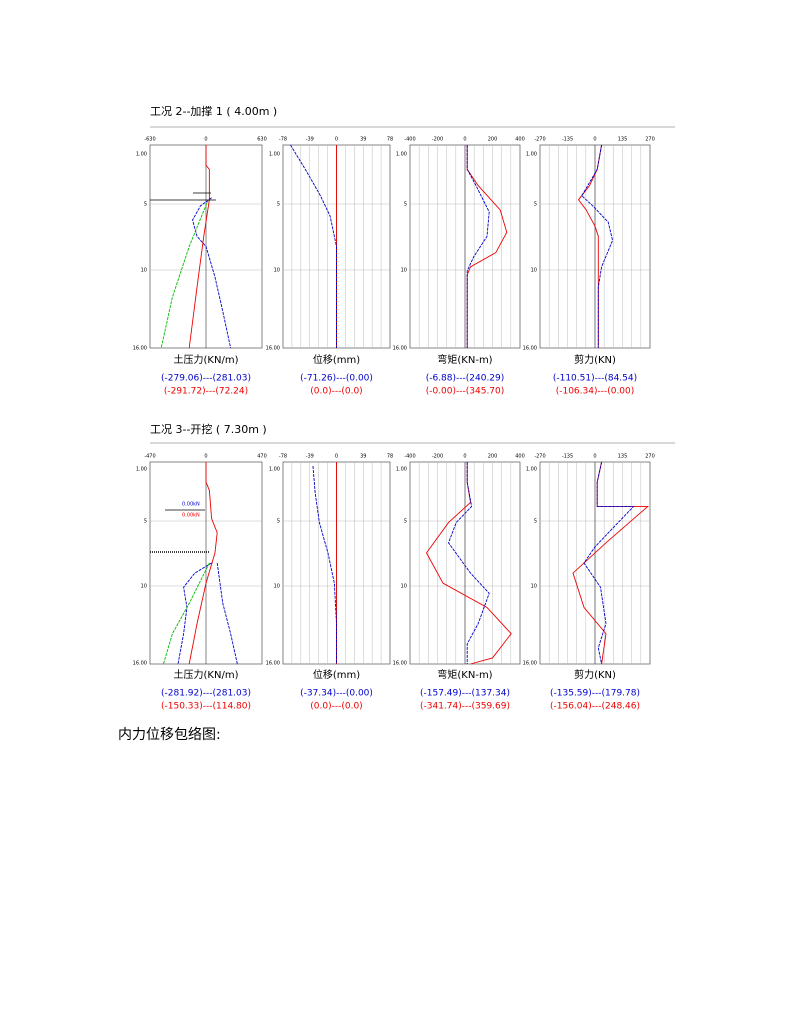 The height and width of the screenshot is (1024, 791). I want to click on x-tick-label: -200, so click(437, 140).